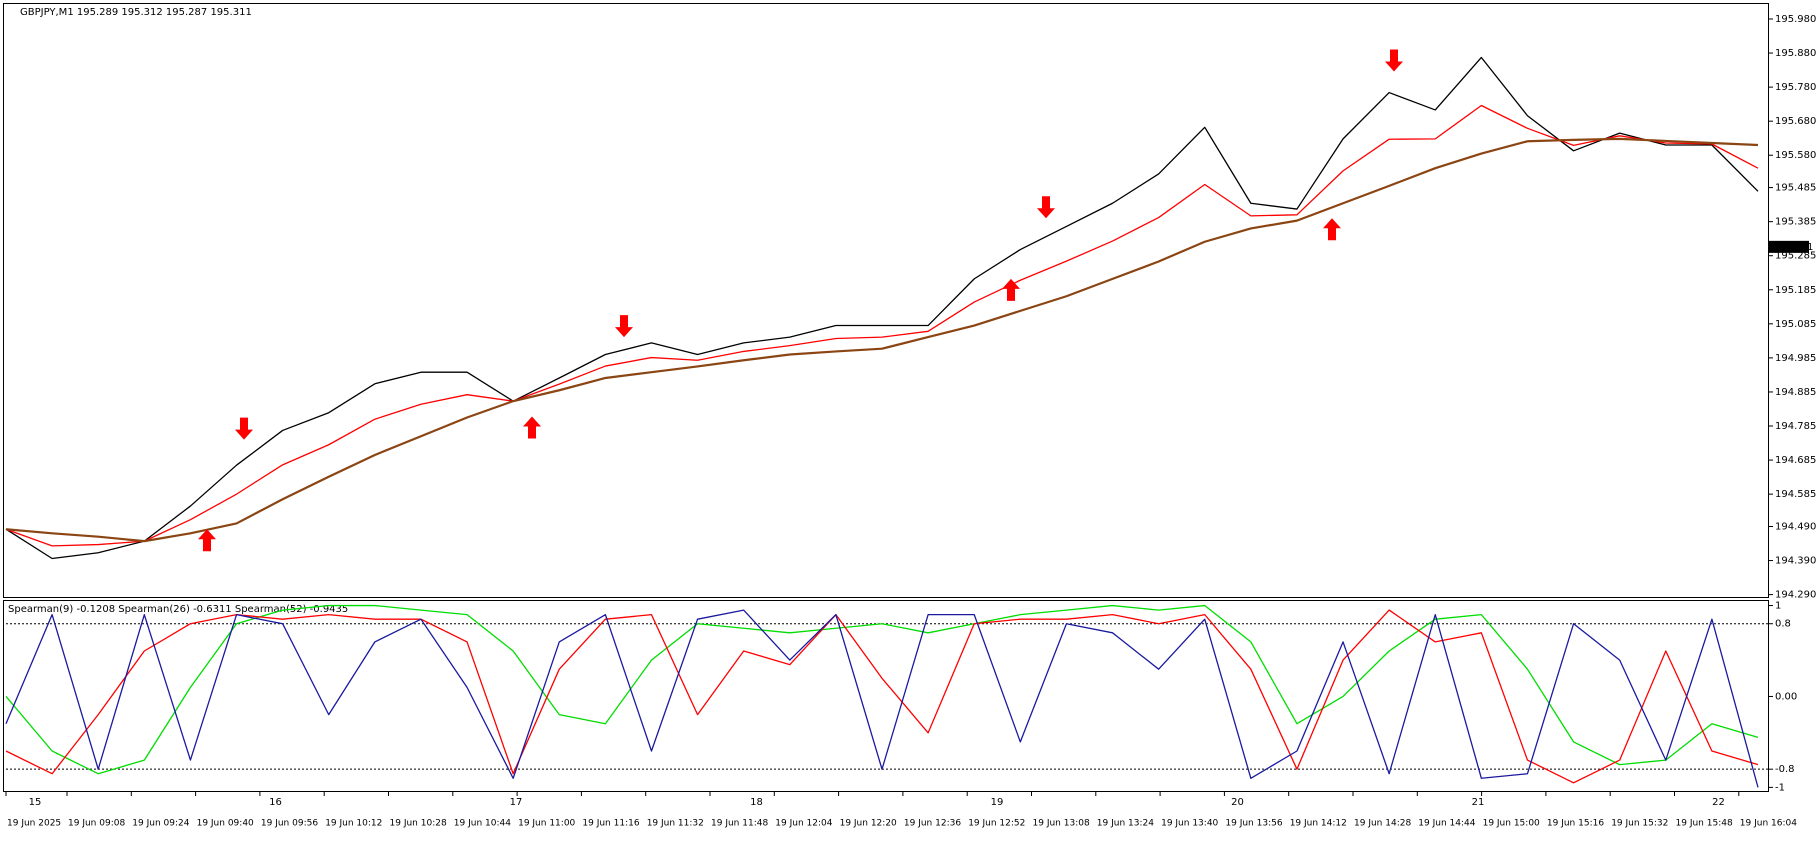  Describe the element at coordinates (1511, 824) in the screenshot. I see `x-tick-label: 19 Jun 15:00` at that location.